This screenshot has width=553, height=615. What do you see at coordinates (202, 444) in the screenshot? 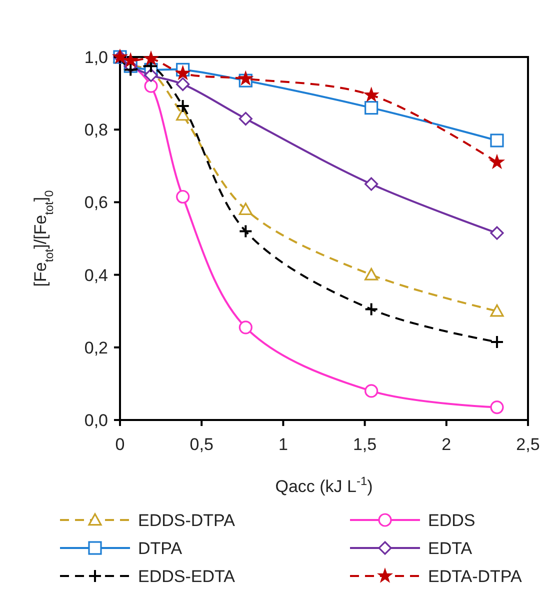
I see `x-tick-label: 0,5` at bounding box center [202, 444].